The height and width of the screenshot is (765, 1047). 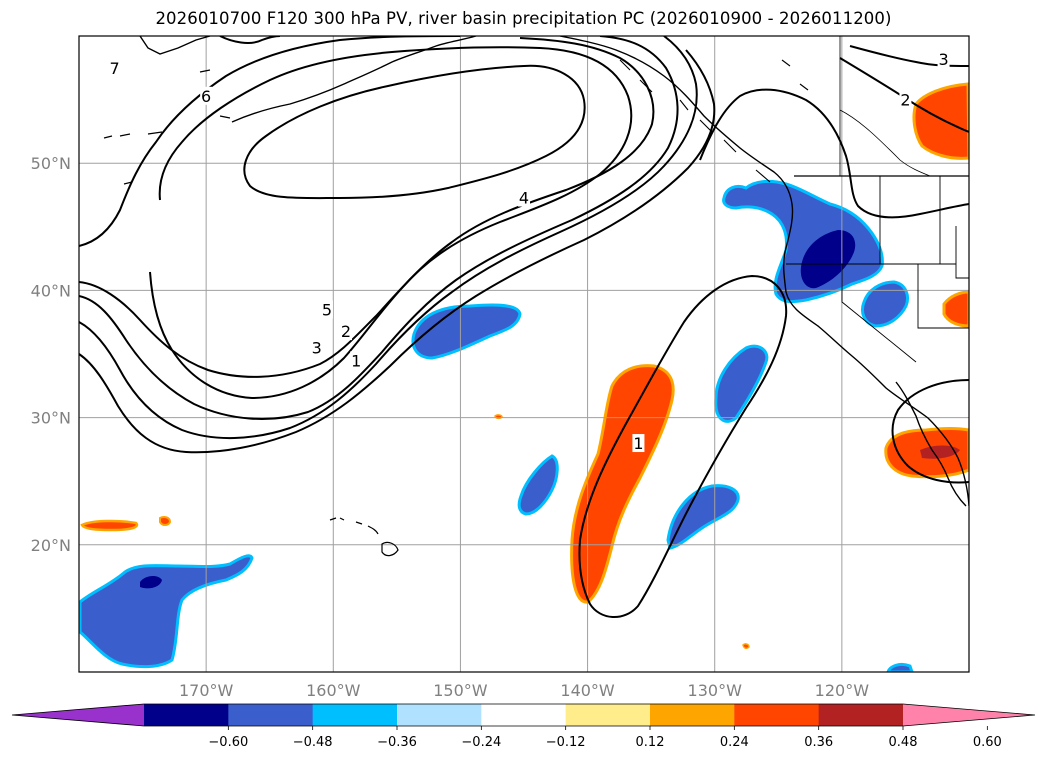 I want to click on blue-region-bottom-edge, so click(x=900, y=667).